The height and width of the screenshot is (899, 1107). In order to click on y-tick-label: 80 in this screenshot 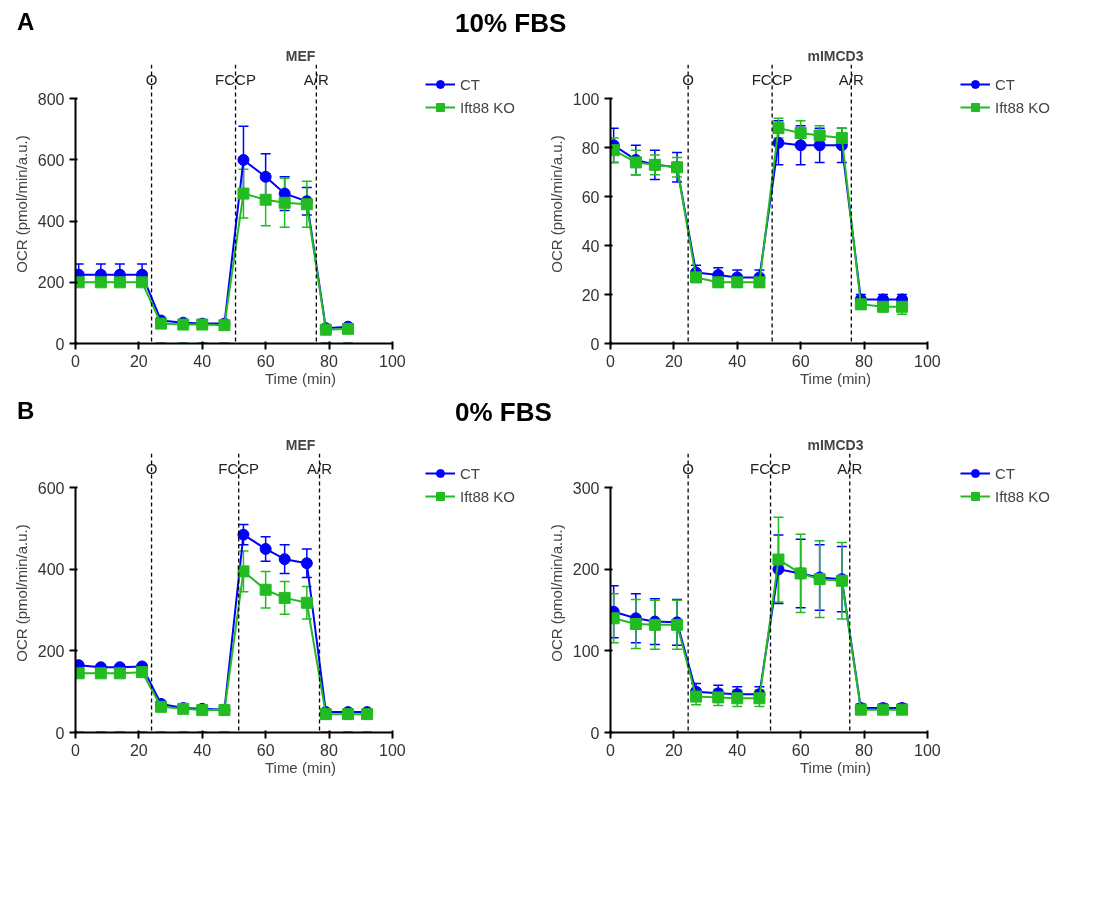, I will do `click(590, 148)`.